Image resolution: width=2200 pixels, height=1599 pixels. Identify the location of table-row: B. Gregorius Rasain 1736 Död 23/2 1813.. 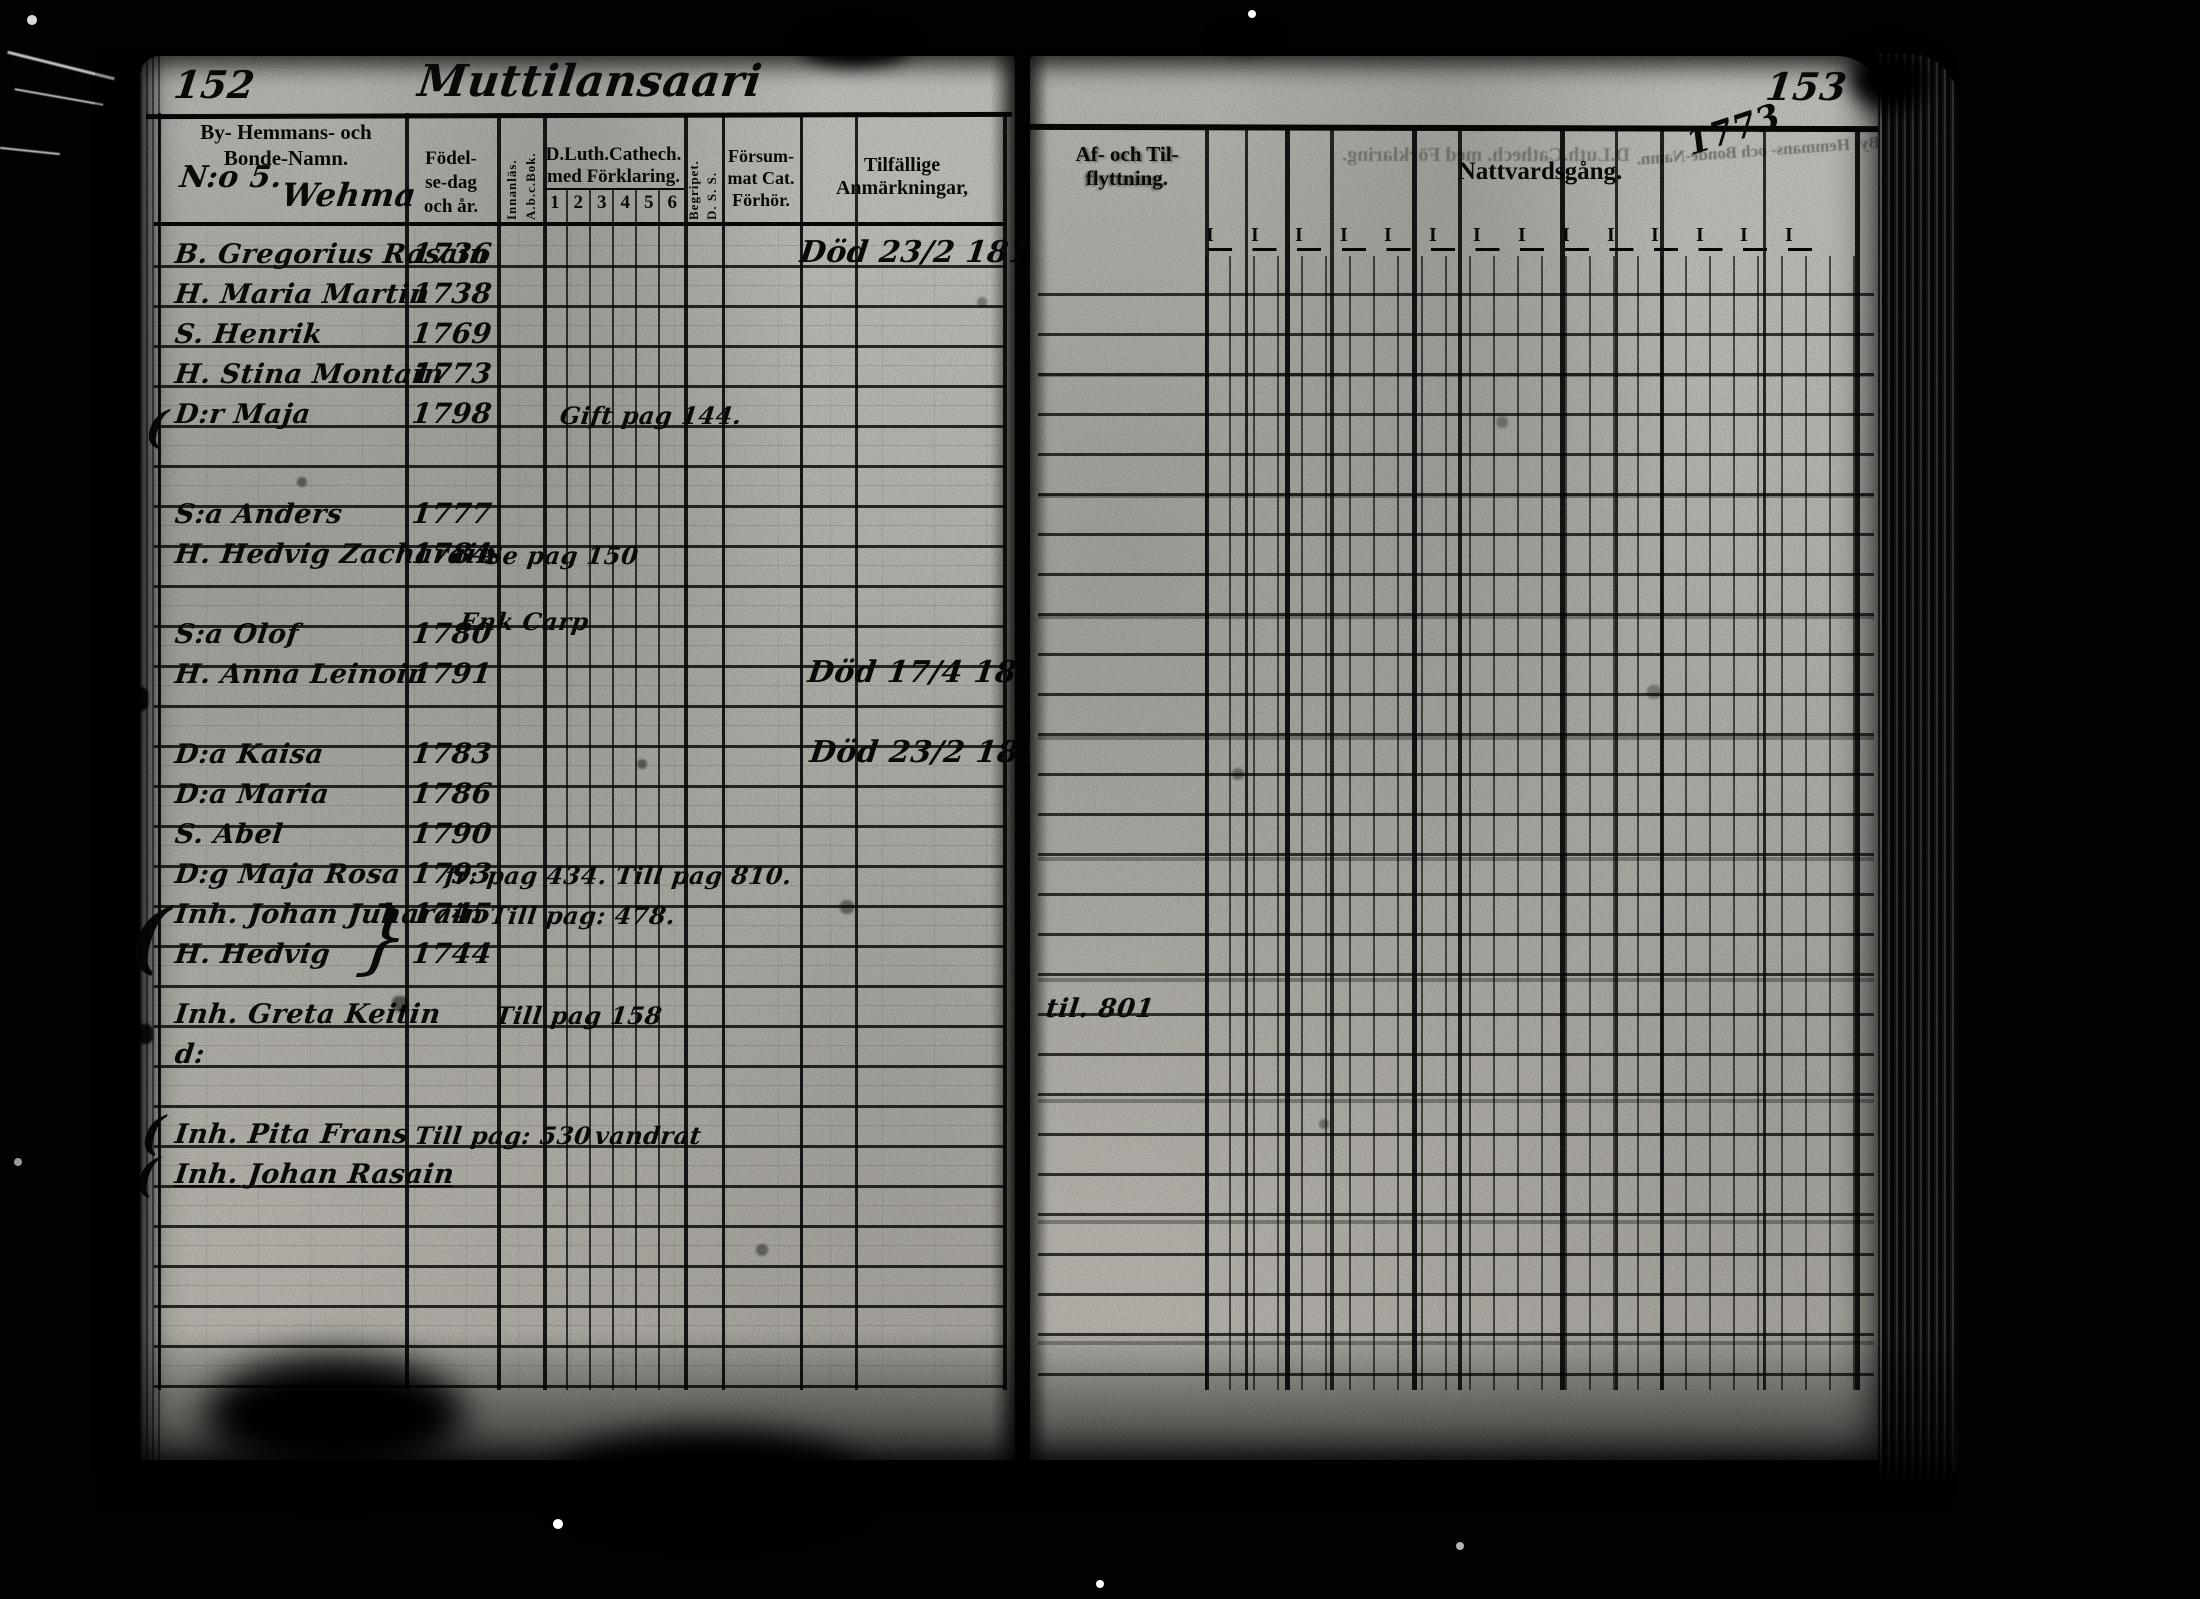
(602, 252).